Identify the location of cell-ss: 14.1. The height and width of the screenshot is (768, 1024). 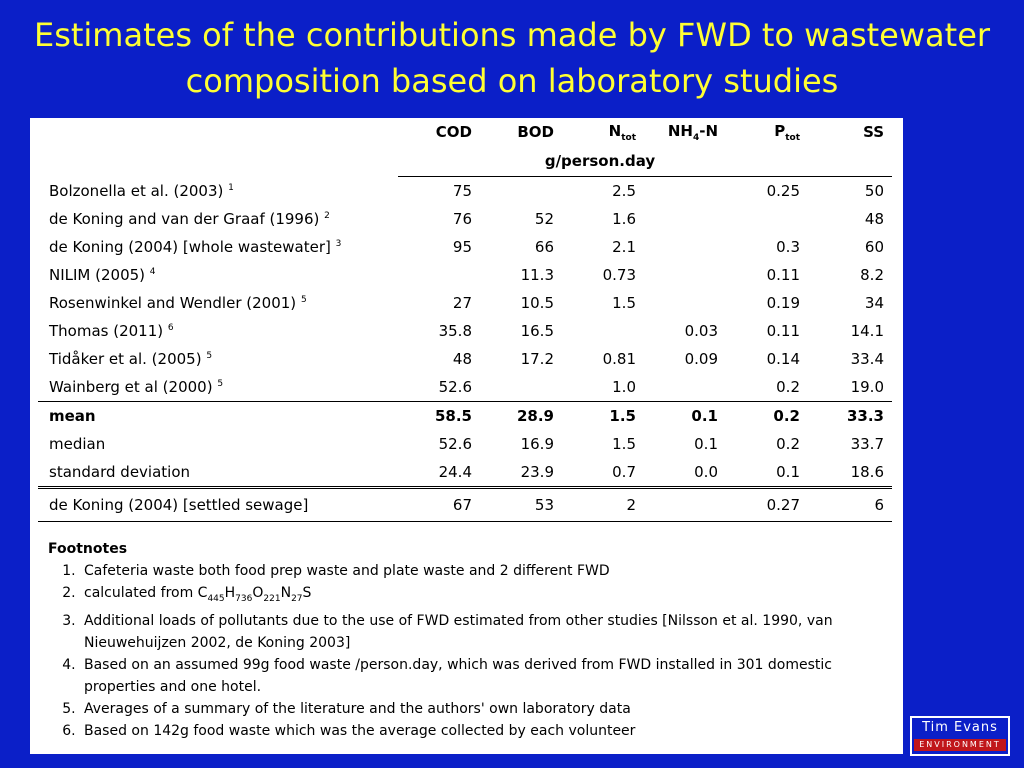
(867, 331).